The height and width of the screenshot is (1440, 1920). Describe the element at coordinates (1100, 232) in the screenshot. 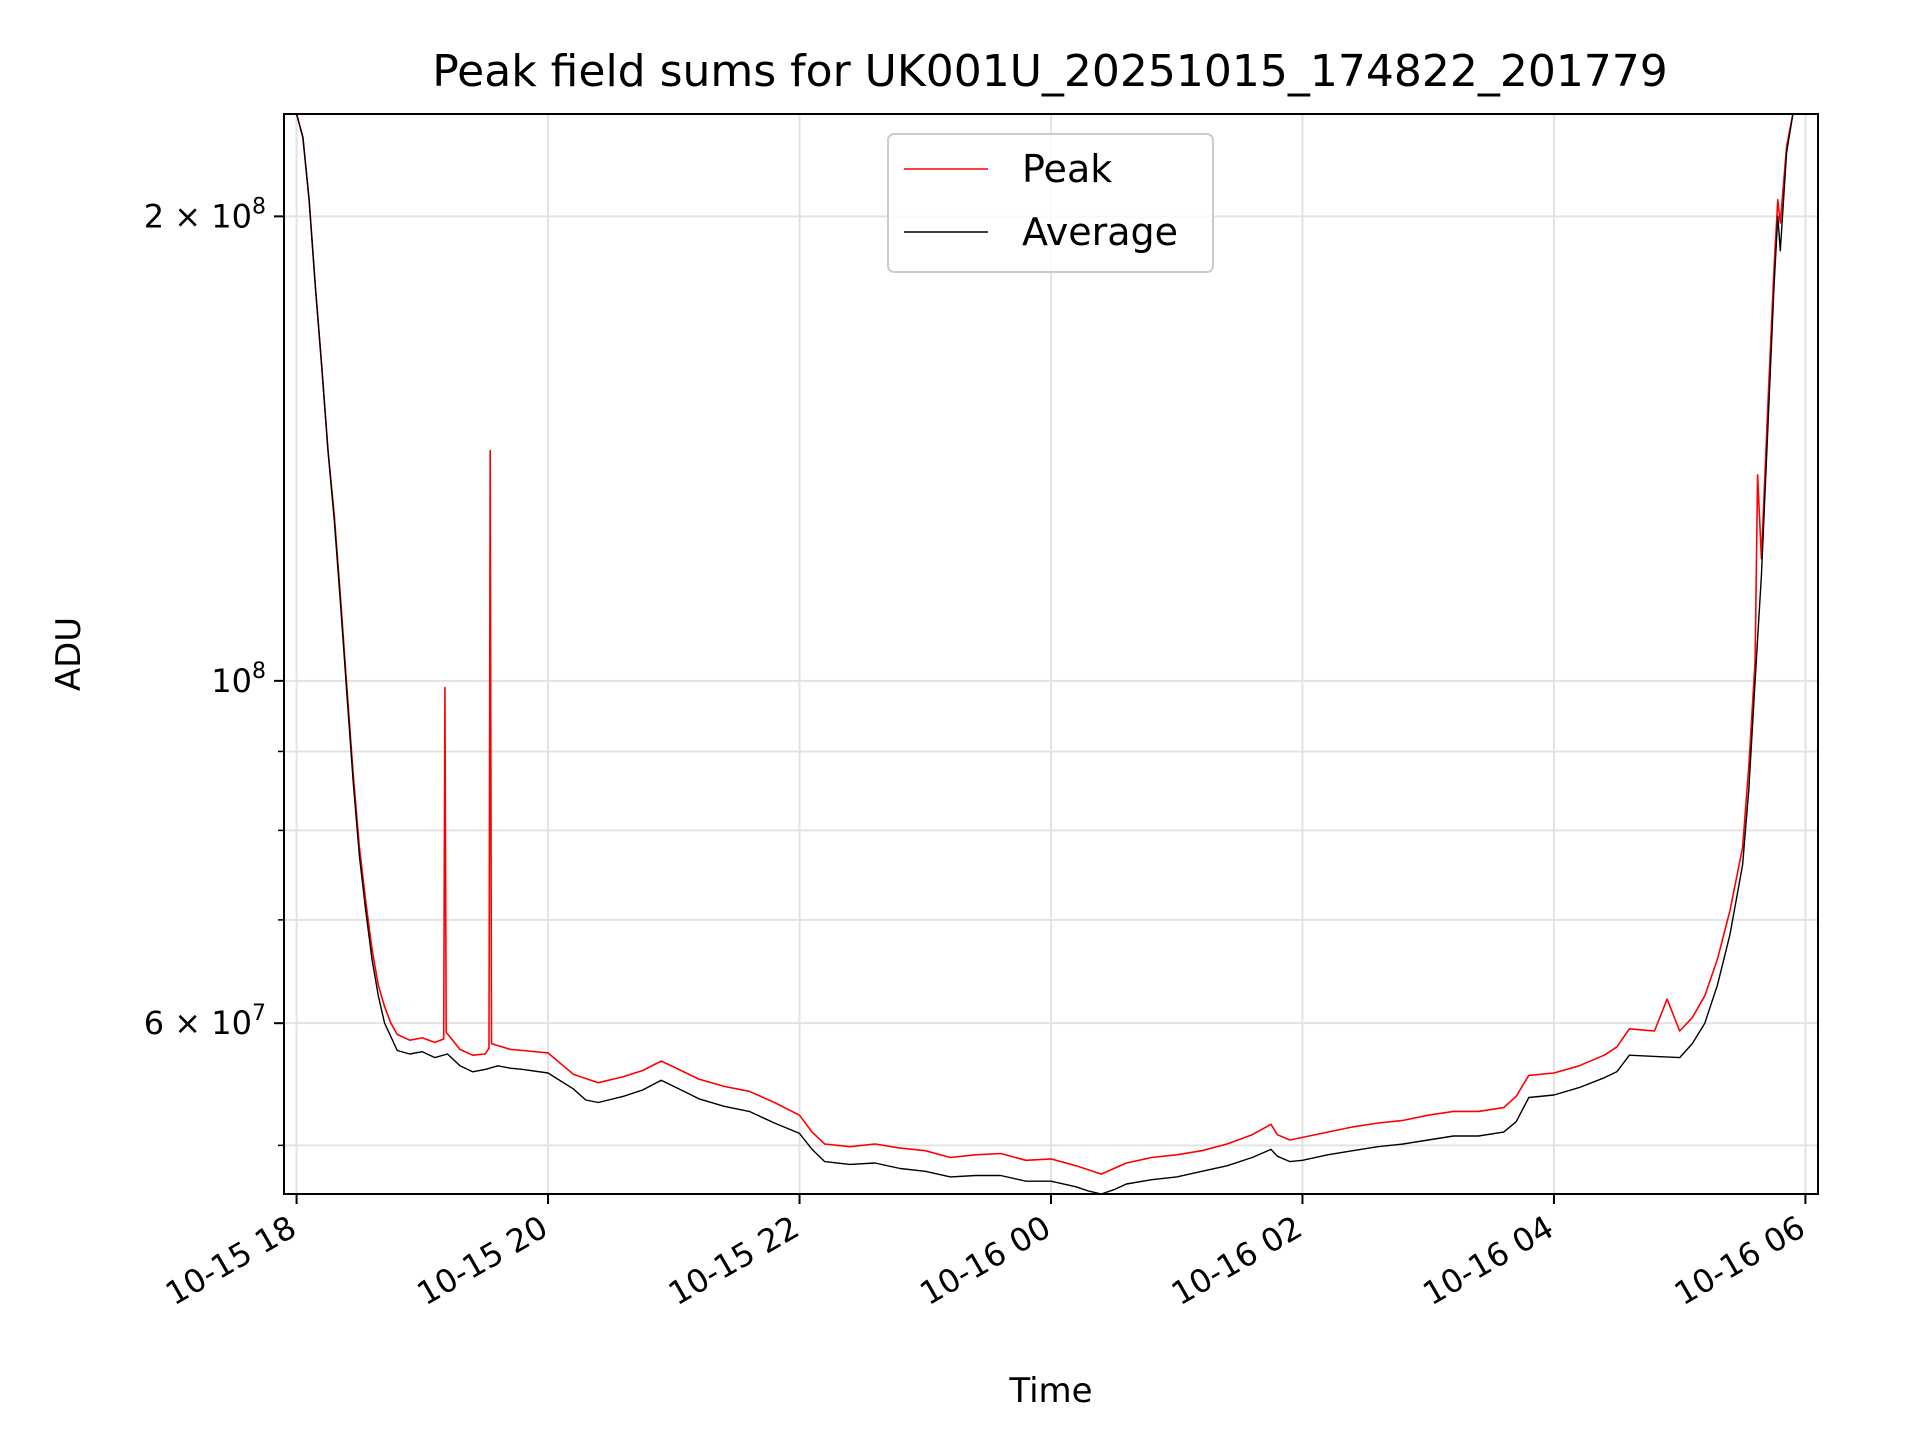

I see `legend-average-label: Average` at that location.